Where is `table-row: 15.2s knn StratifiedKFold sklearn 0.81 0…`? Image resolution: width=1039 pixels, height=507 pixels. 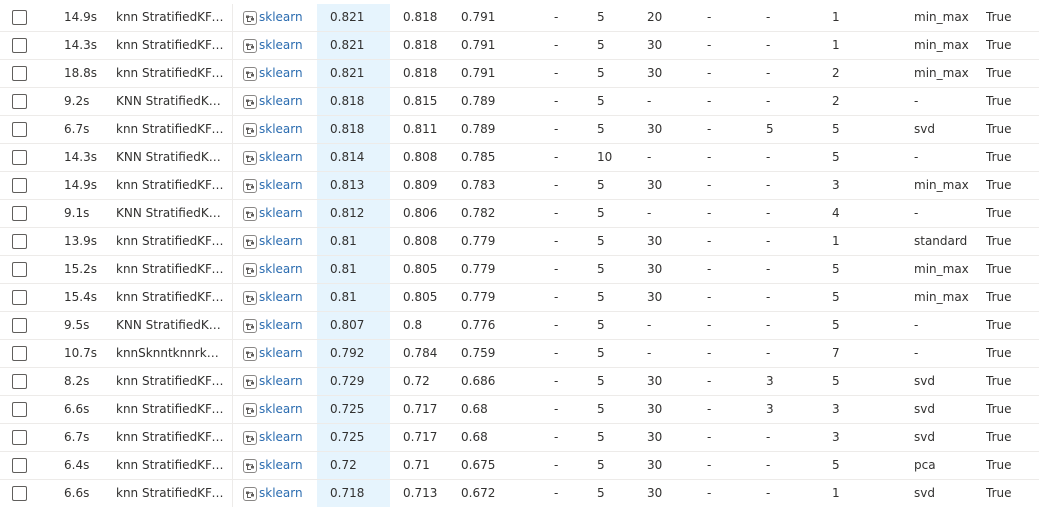
table-row: 15.2s knn StratifiedKFold sklearn 0.81 0… is located at coordinates (519, 270).